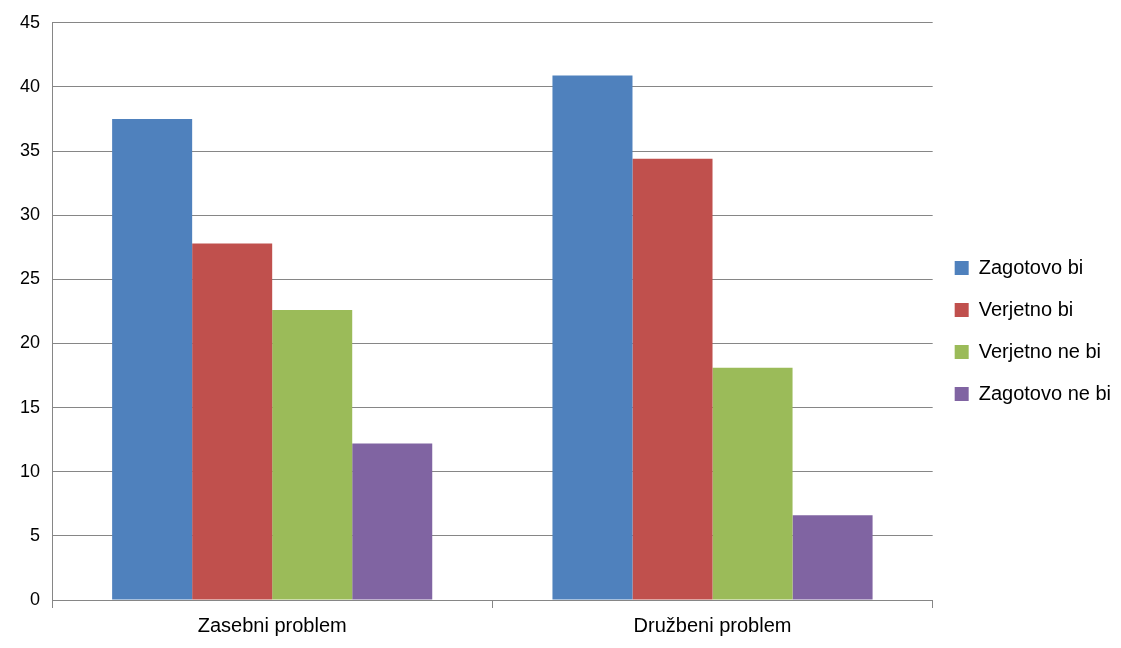  What do you see at coordinates (35, 534) in the screenshot?
I see `y-tick-label: 5` at bounding box center [35, 534].